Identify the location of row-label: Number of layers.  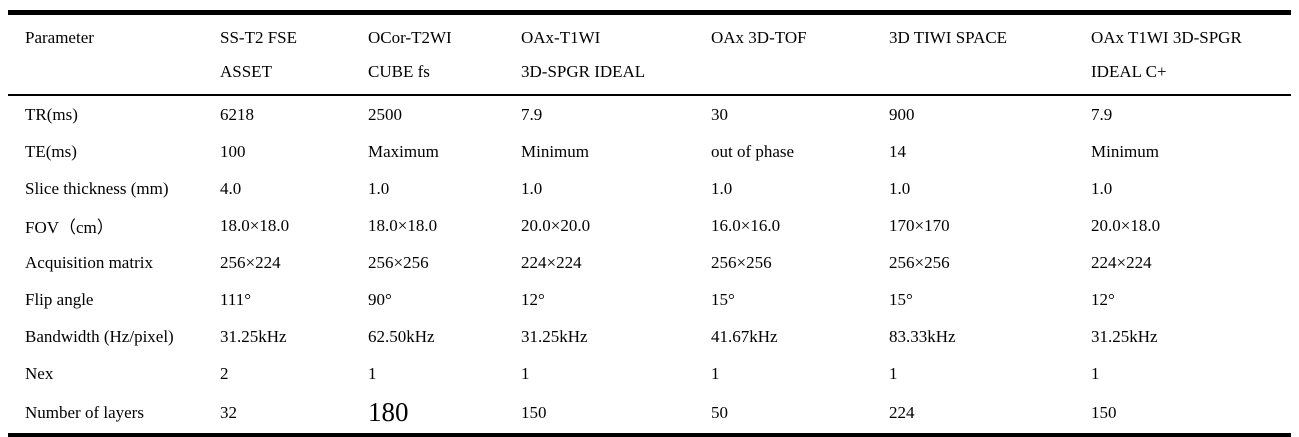
(84, 412).